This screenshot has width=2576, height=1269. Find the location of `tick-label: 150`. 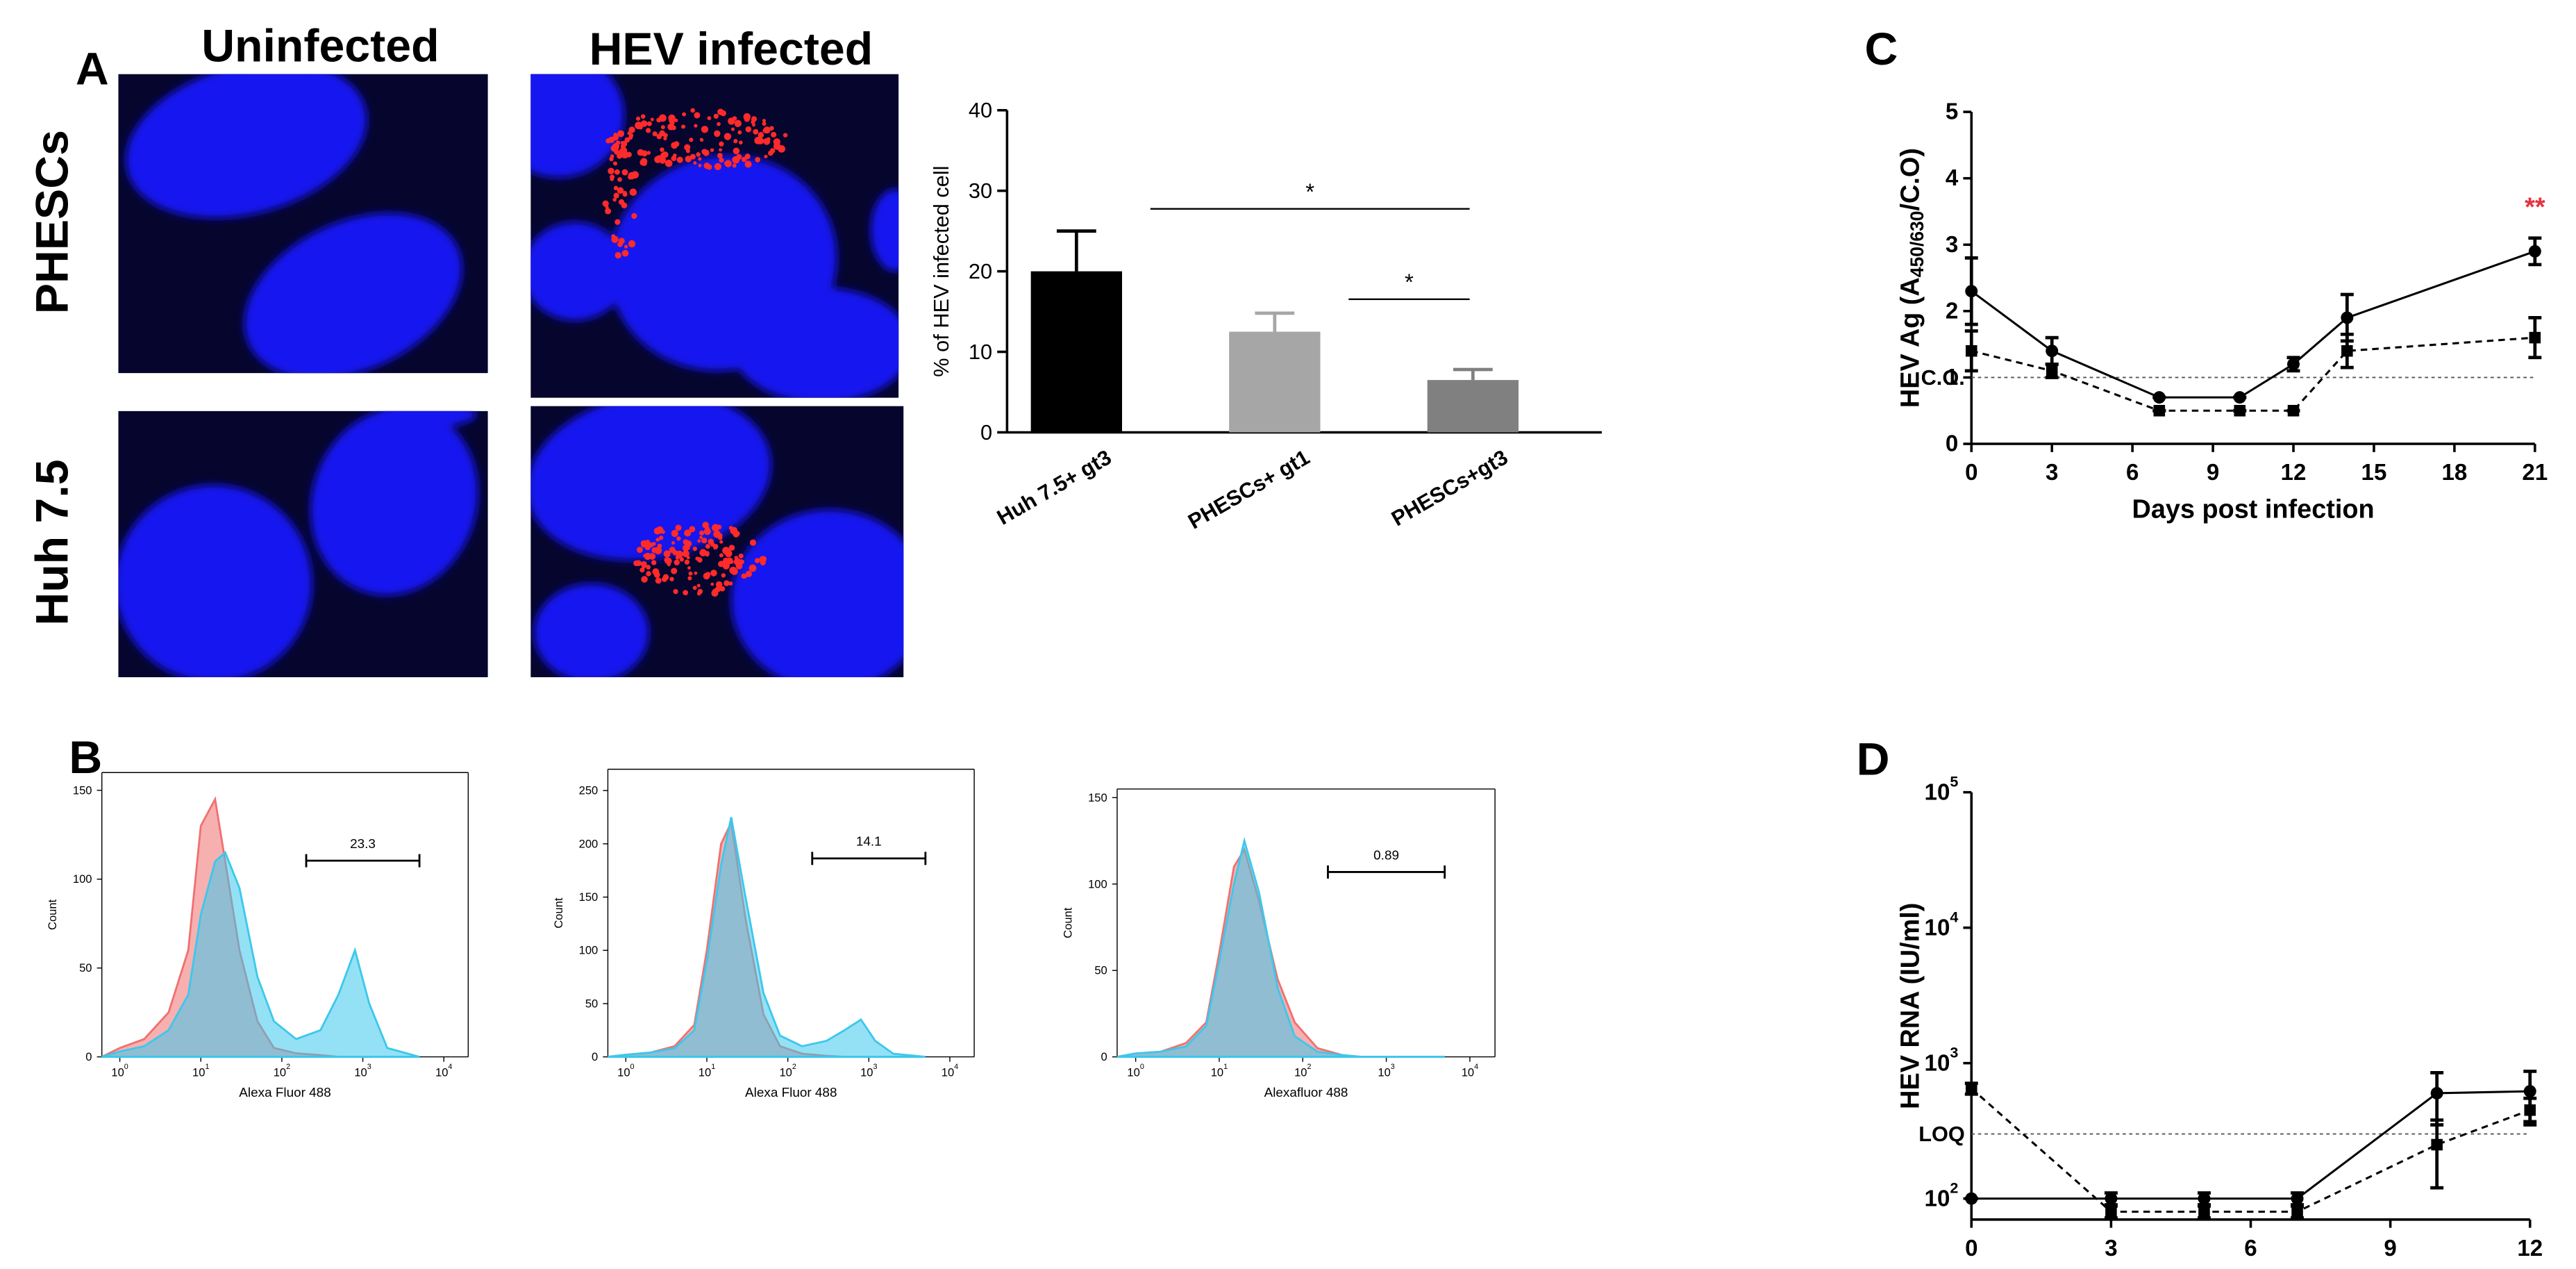

tick-label: 150 is located at coordinates (82, 790).